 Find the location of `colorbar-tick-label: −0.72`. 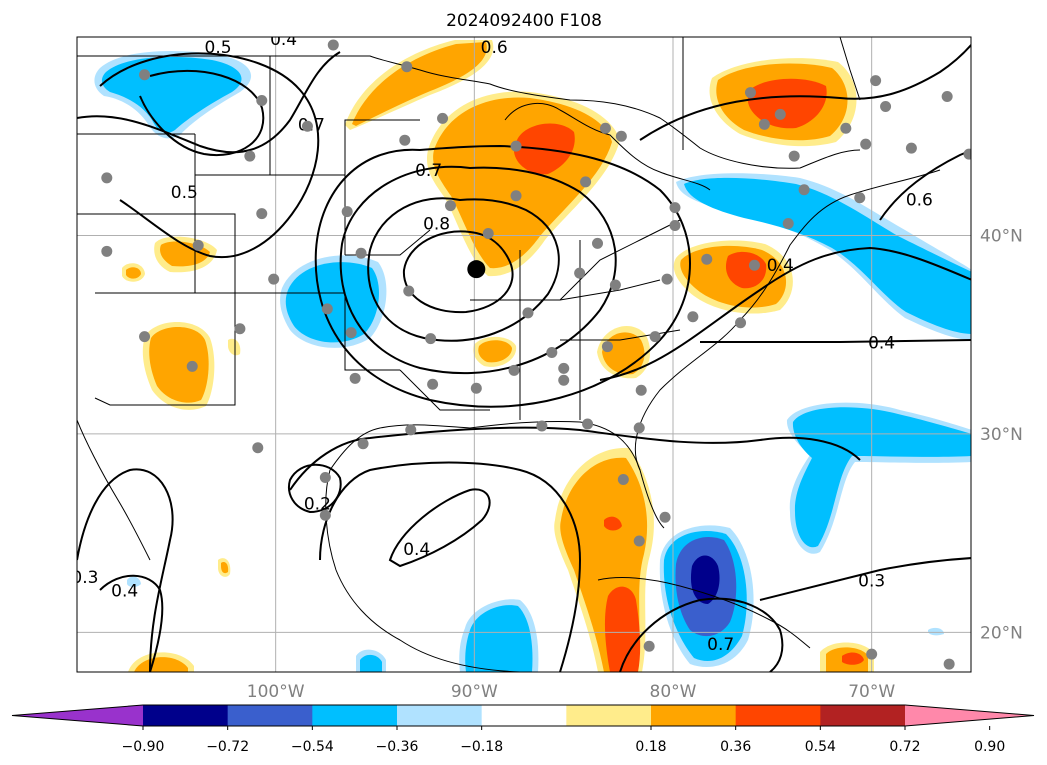

colorbar-tick-label: −0.72 is located at coordinates (227, 747).